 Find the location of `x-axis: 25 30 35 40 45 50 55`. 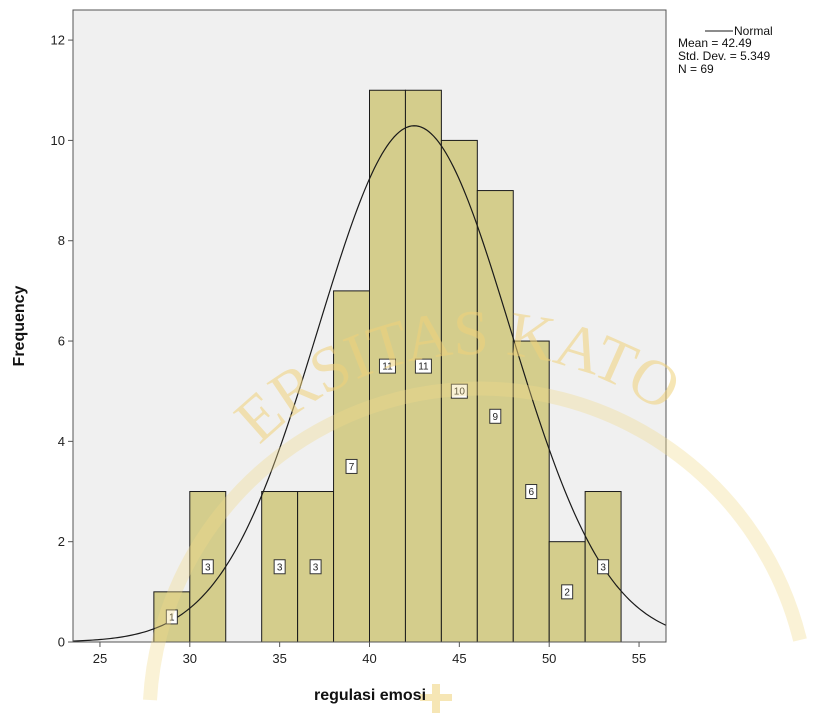

x-axis: 25 30 35 40 45 50 55 is located at coordinates (369, 654).